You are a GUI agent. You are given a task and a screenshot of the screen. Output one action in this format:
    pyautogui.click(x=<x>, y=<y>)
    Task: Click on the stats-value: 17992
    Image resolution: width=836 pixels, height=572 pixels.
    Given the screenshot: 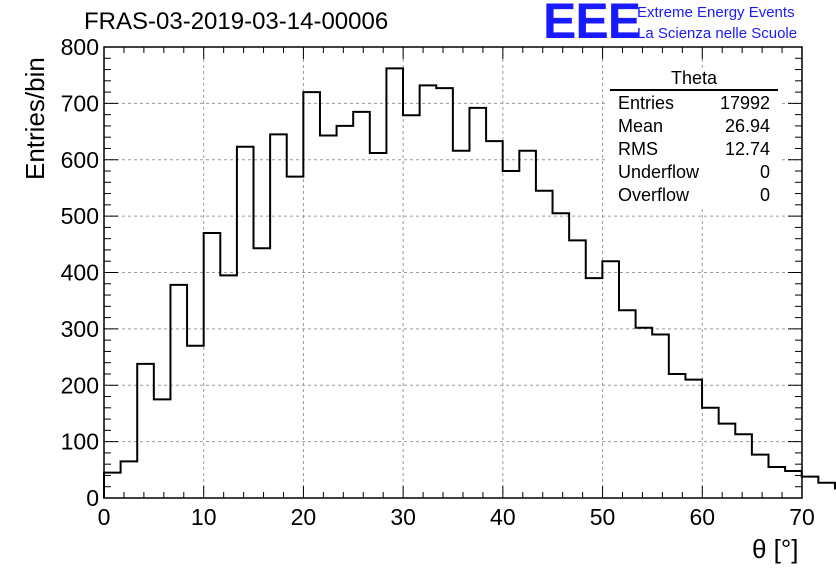 What is the action you would take?
    pyautogui.click(x=744, y=103)
    